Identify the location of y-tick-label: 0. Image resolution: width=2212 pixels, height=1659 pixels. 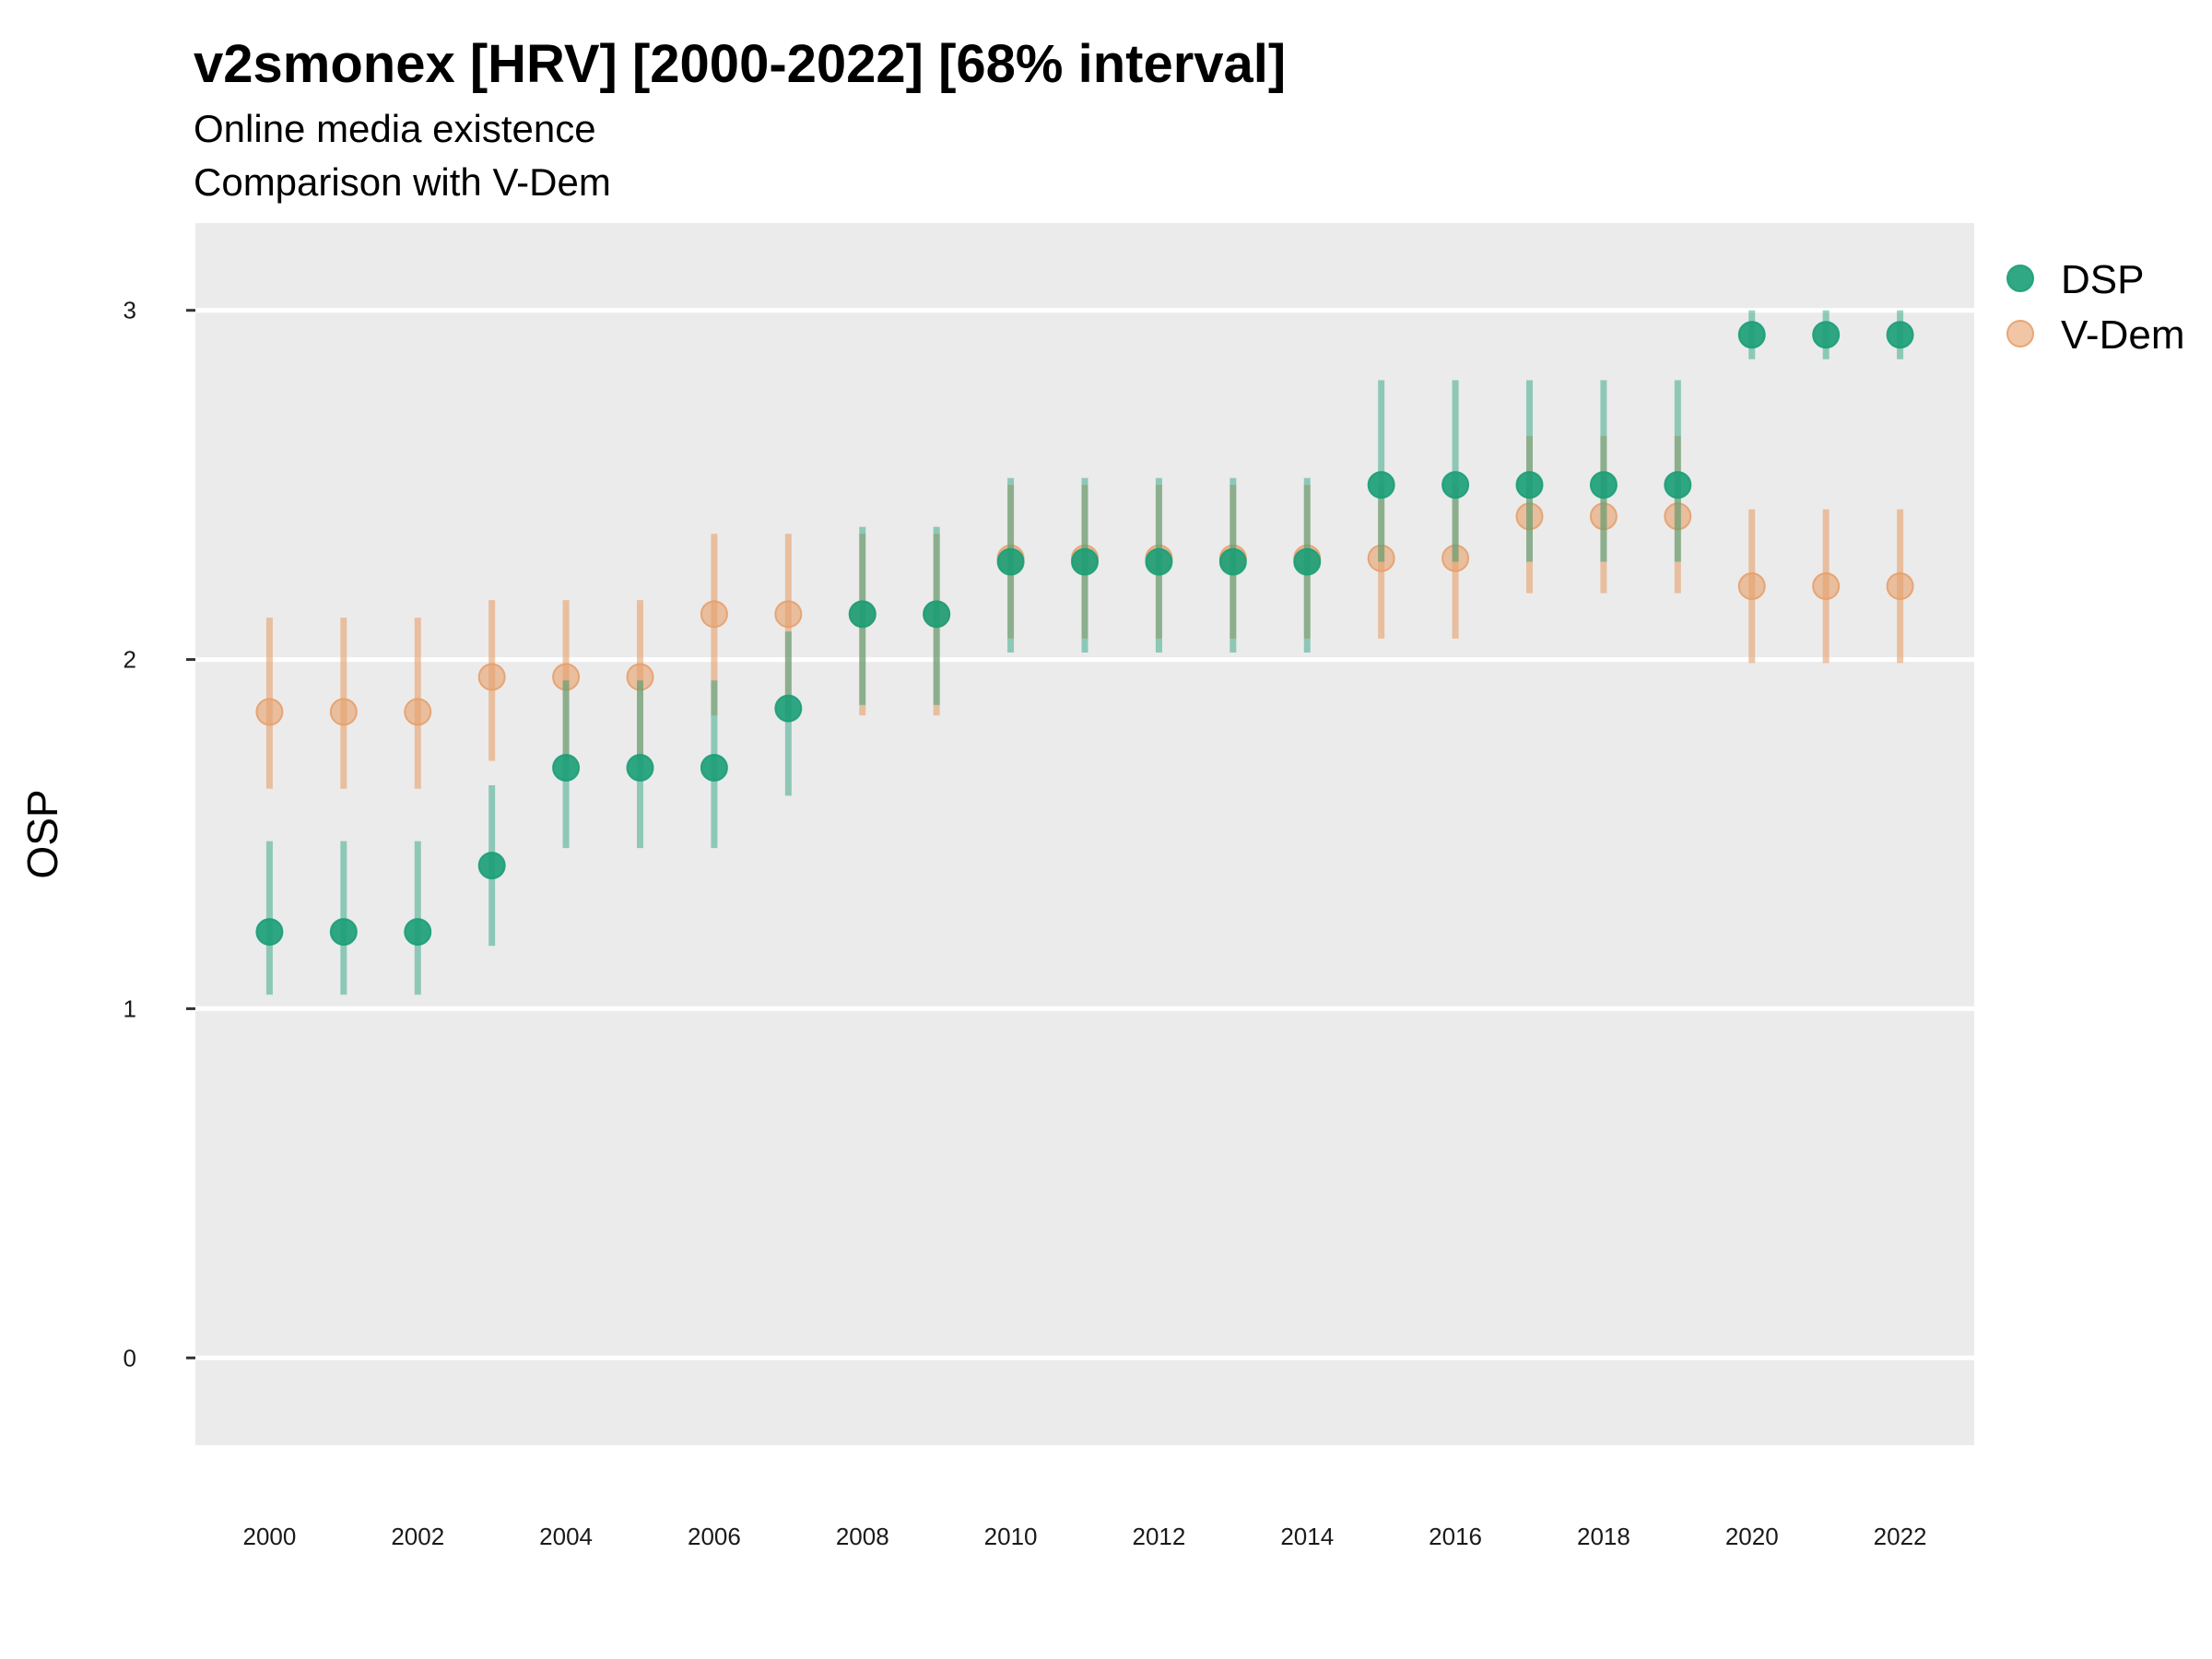
(130, 1357).